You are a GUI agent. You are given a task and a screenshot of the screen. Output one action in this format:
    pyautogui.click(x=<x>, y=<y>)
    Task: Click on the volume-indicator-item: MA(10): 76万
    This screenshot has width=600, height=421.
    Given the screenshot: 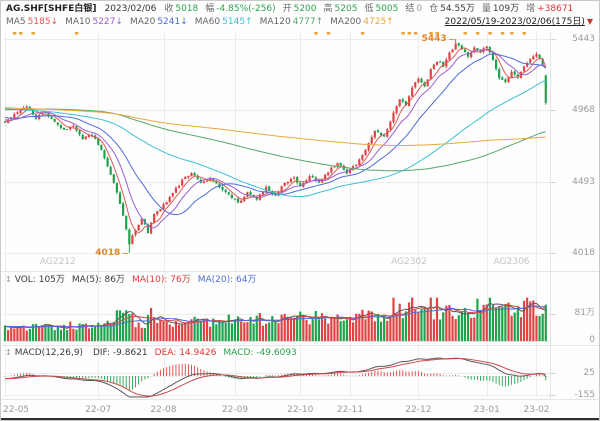 What is the action you would take?
    pyautogui.click(x=161, y=280)
    